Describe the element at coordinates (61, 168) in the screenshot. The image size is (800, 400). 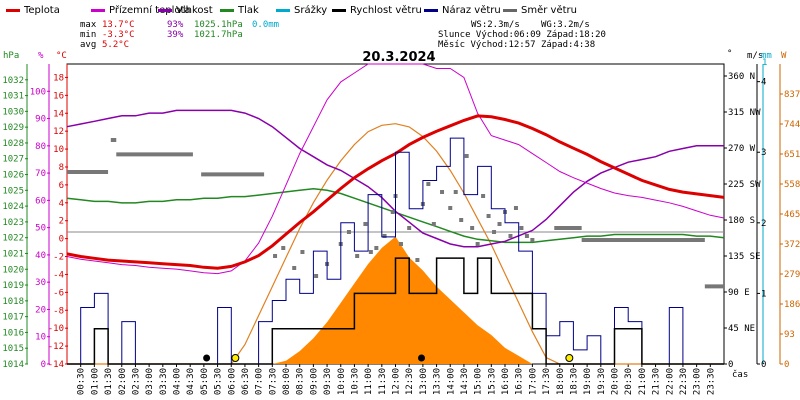
I see `temp-label: 8` at that location.